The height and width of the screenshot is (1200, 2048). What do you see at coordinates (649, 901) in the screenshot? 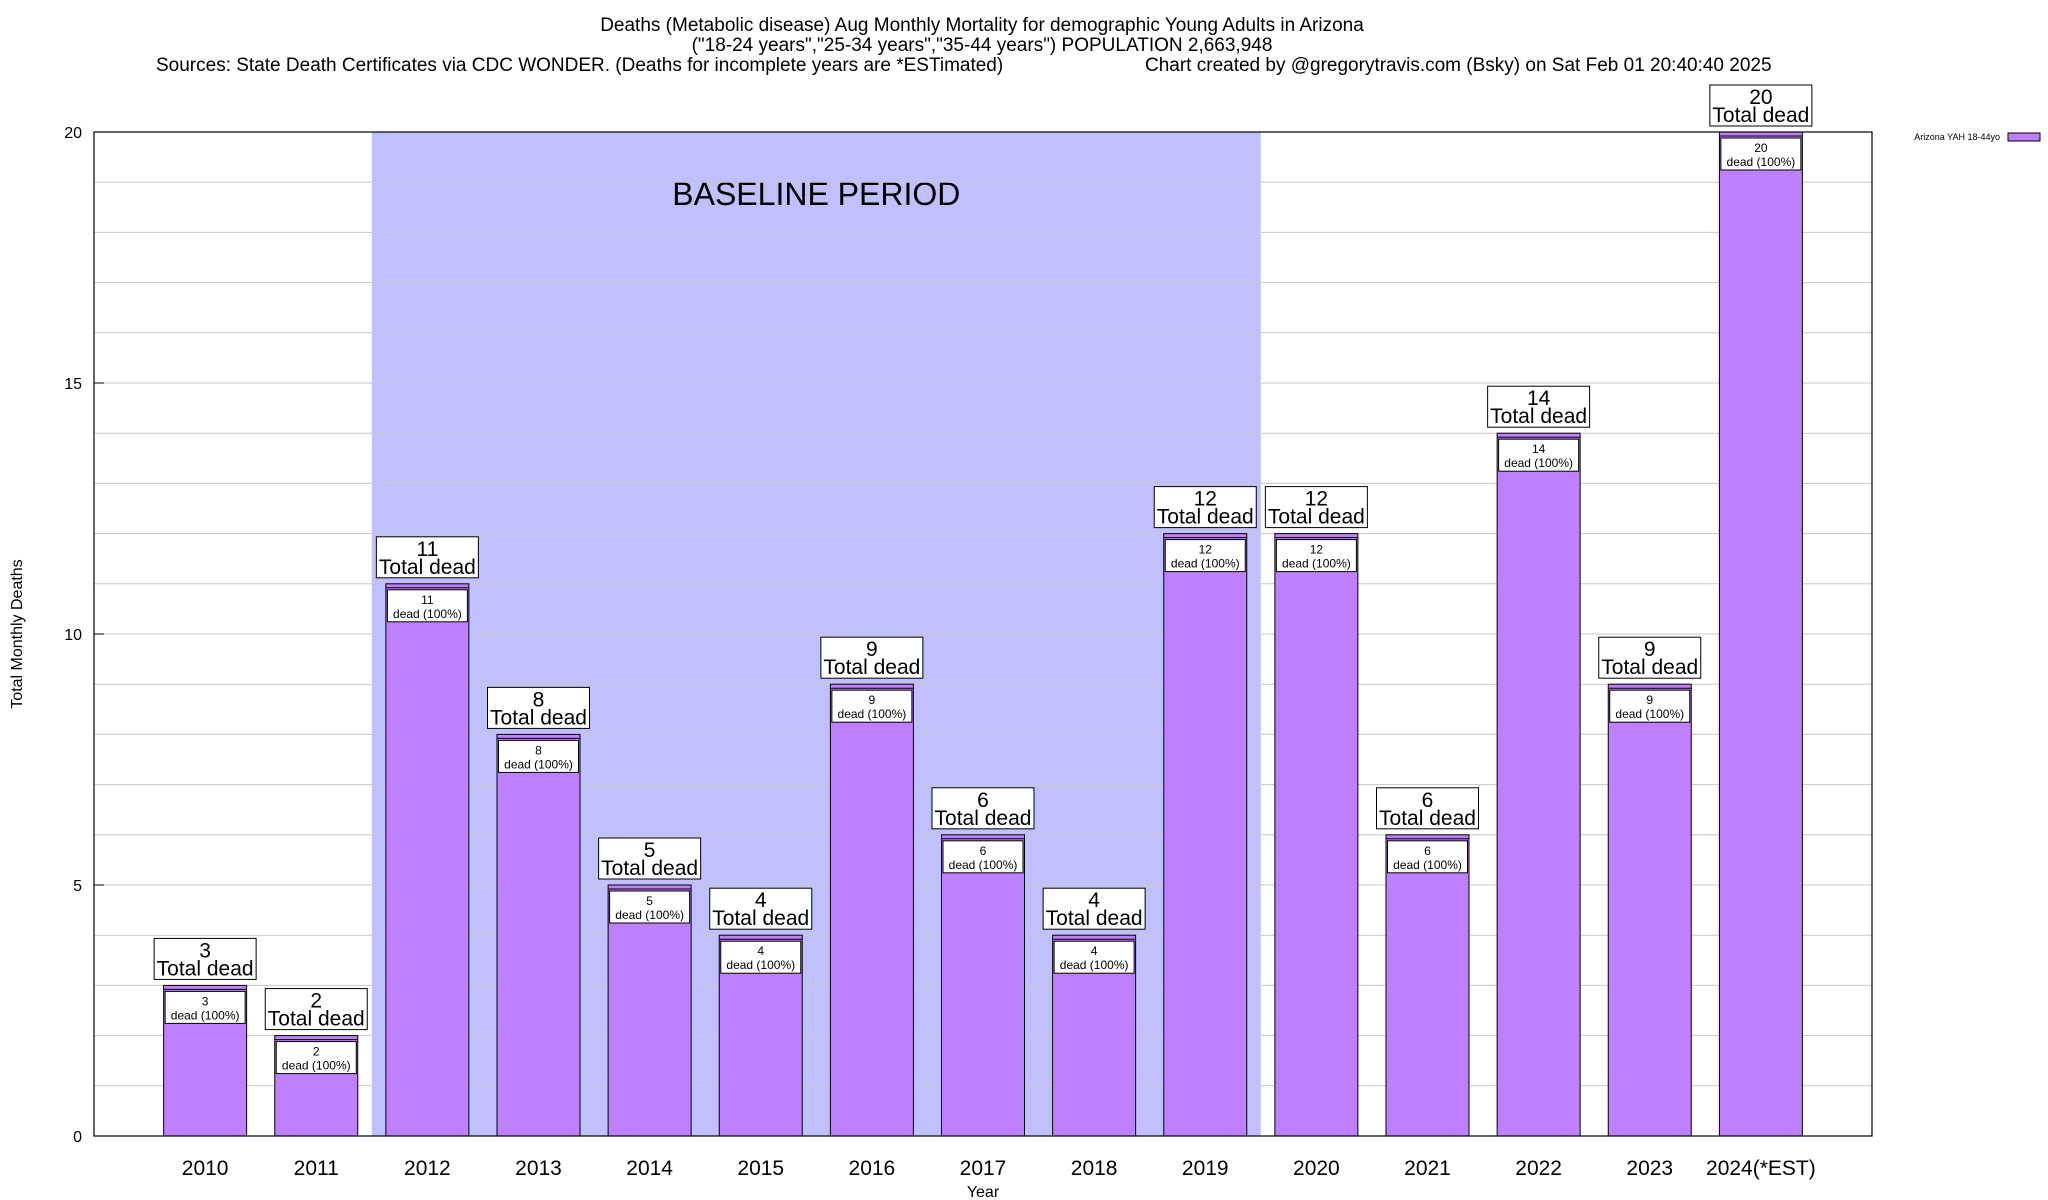
I see `inner-value-label: 5` at bounding box center [649, 901].